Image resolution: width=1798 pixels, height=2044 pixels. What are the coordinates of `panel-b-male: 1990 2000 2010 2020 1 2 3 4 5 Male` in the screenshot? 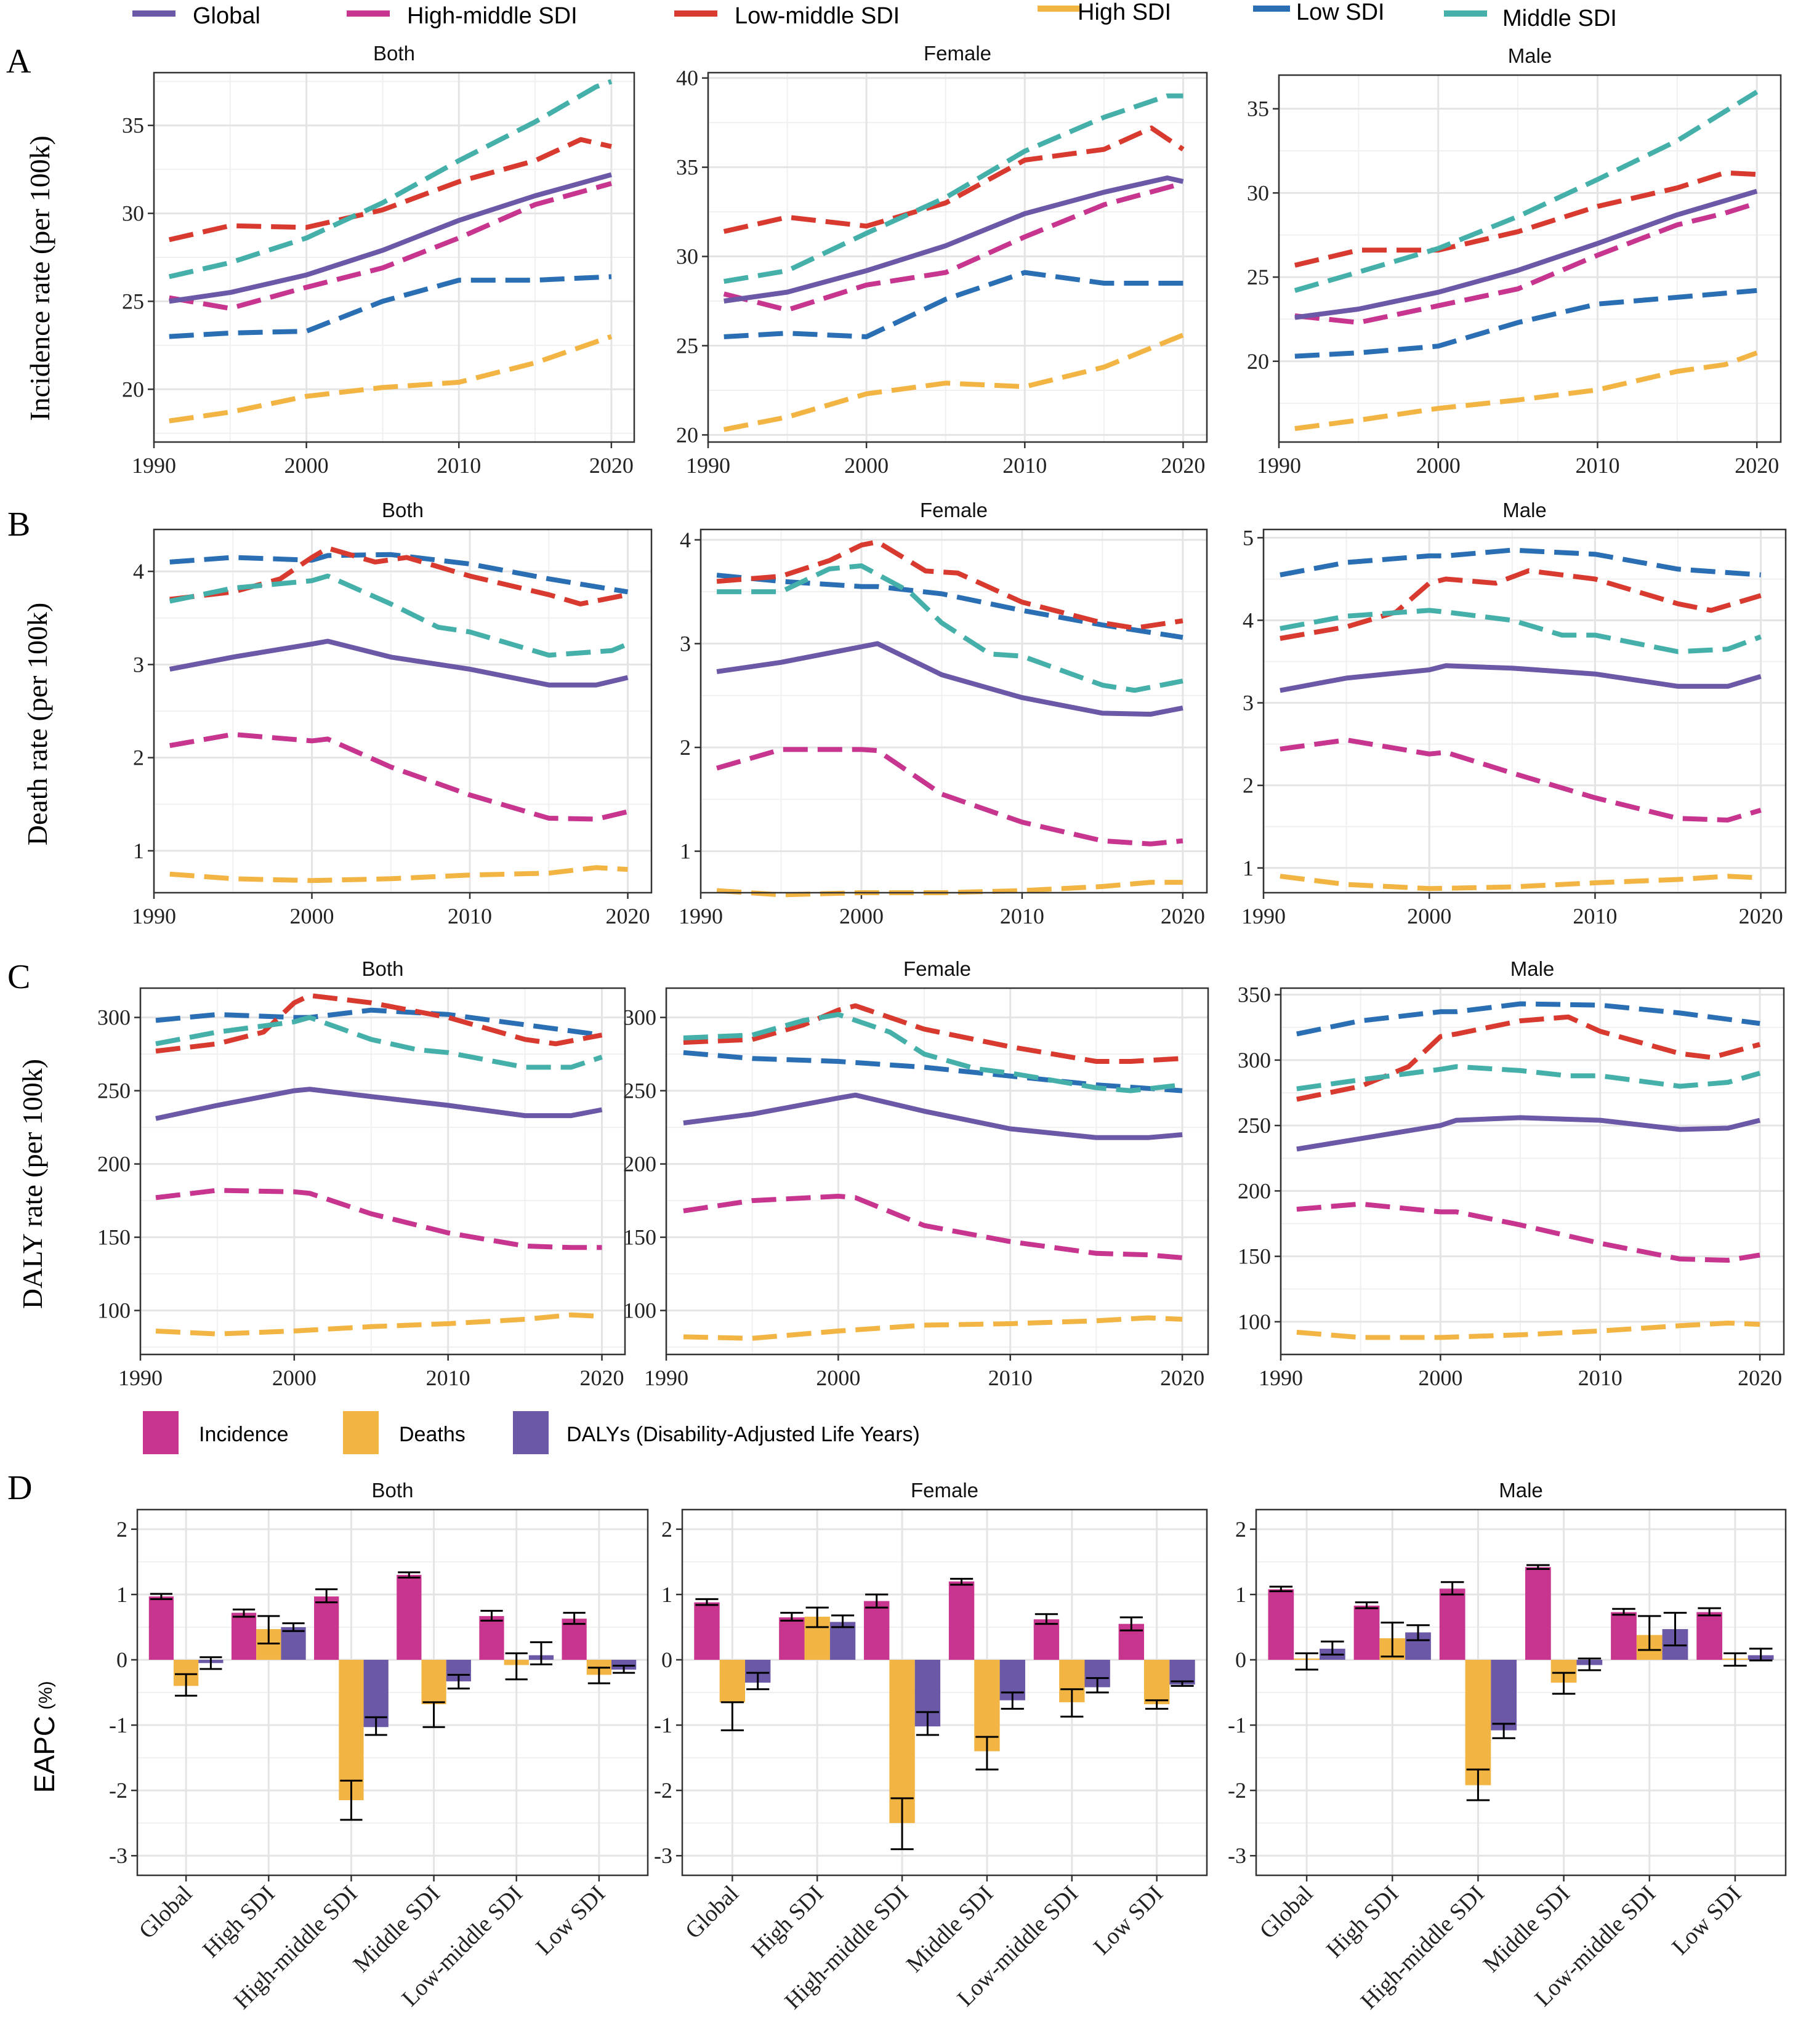 It's located at (1514, 714).